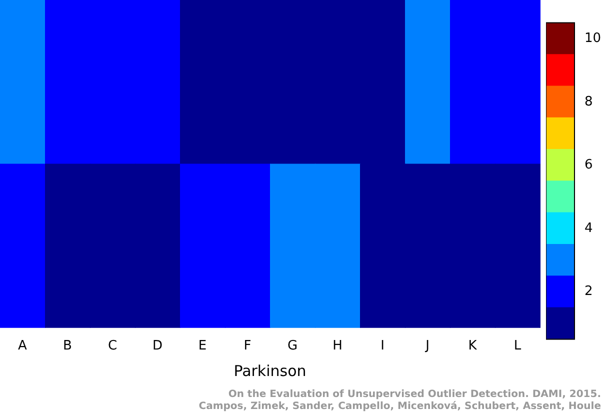  I want to click on color-bar-label: 10, so click(593, 38).